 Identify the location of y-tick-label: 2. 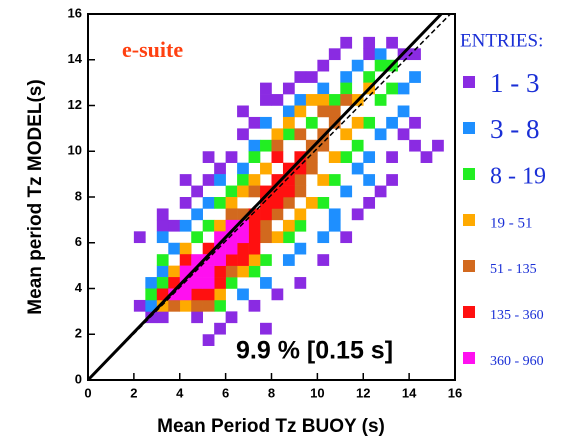
(78, 333).